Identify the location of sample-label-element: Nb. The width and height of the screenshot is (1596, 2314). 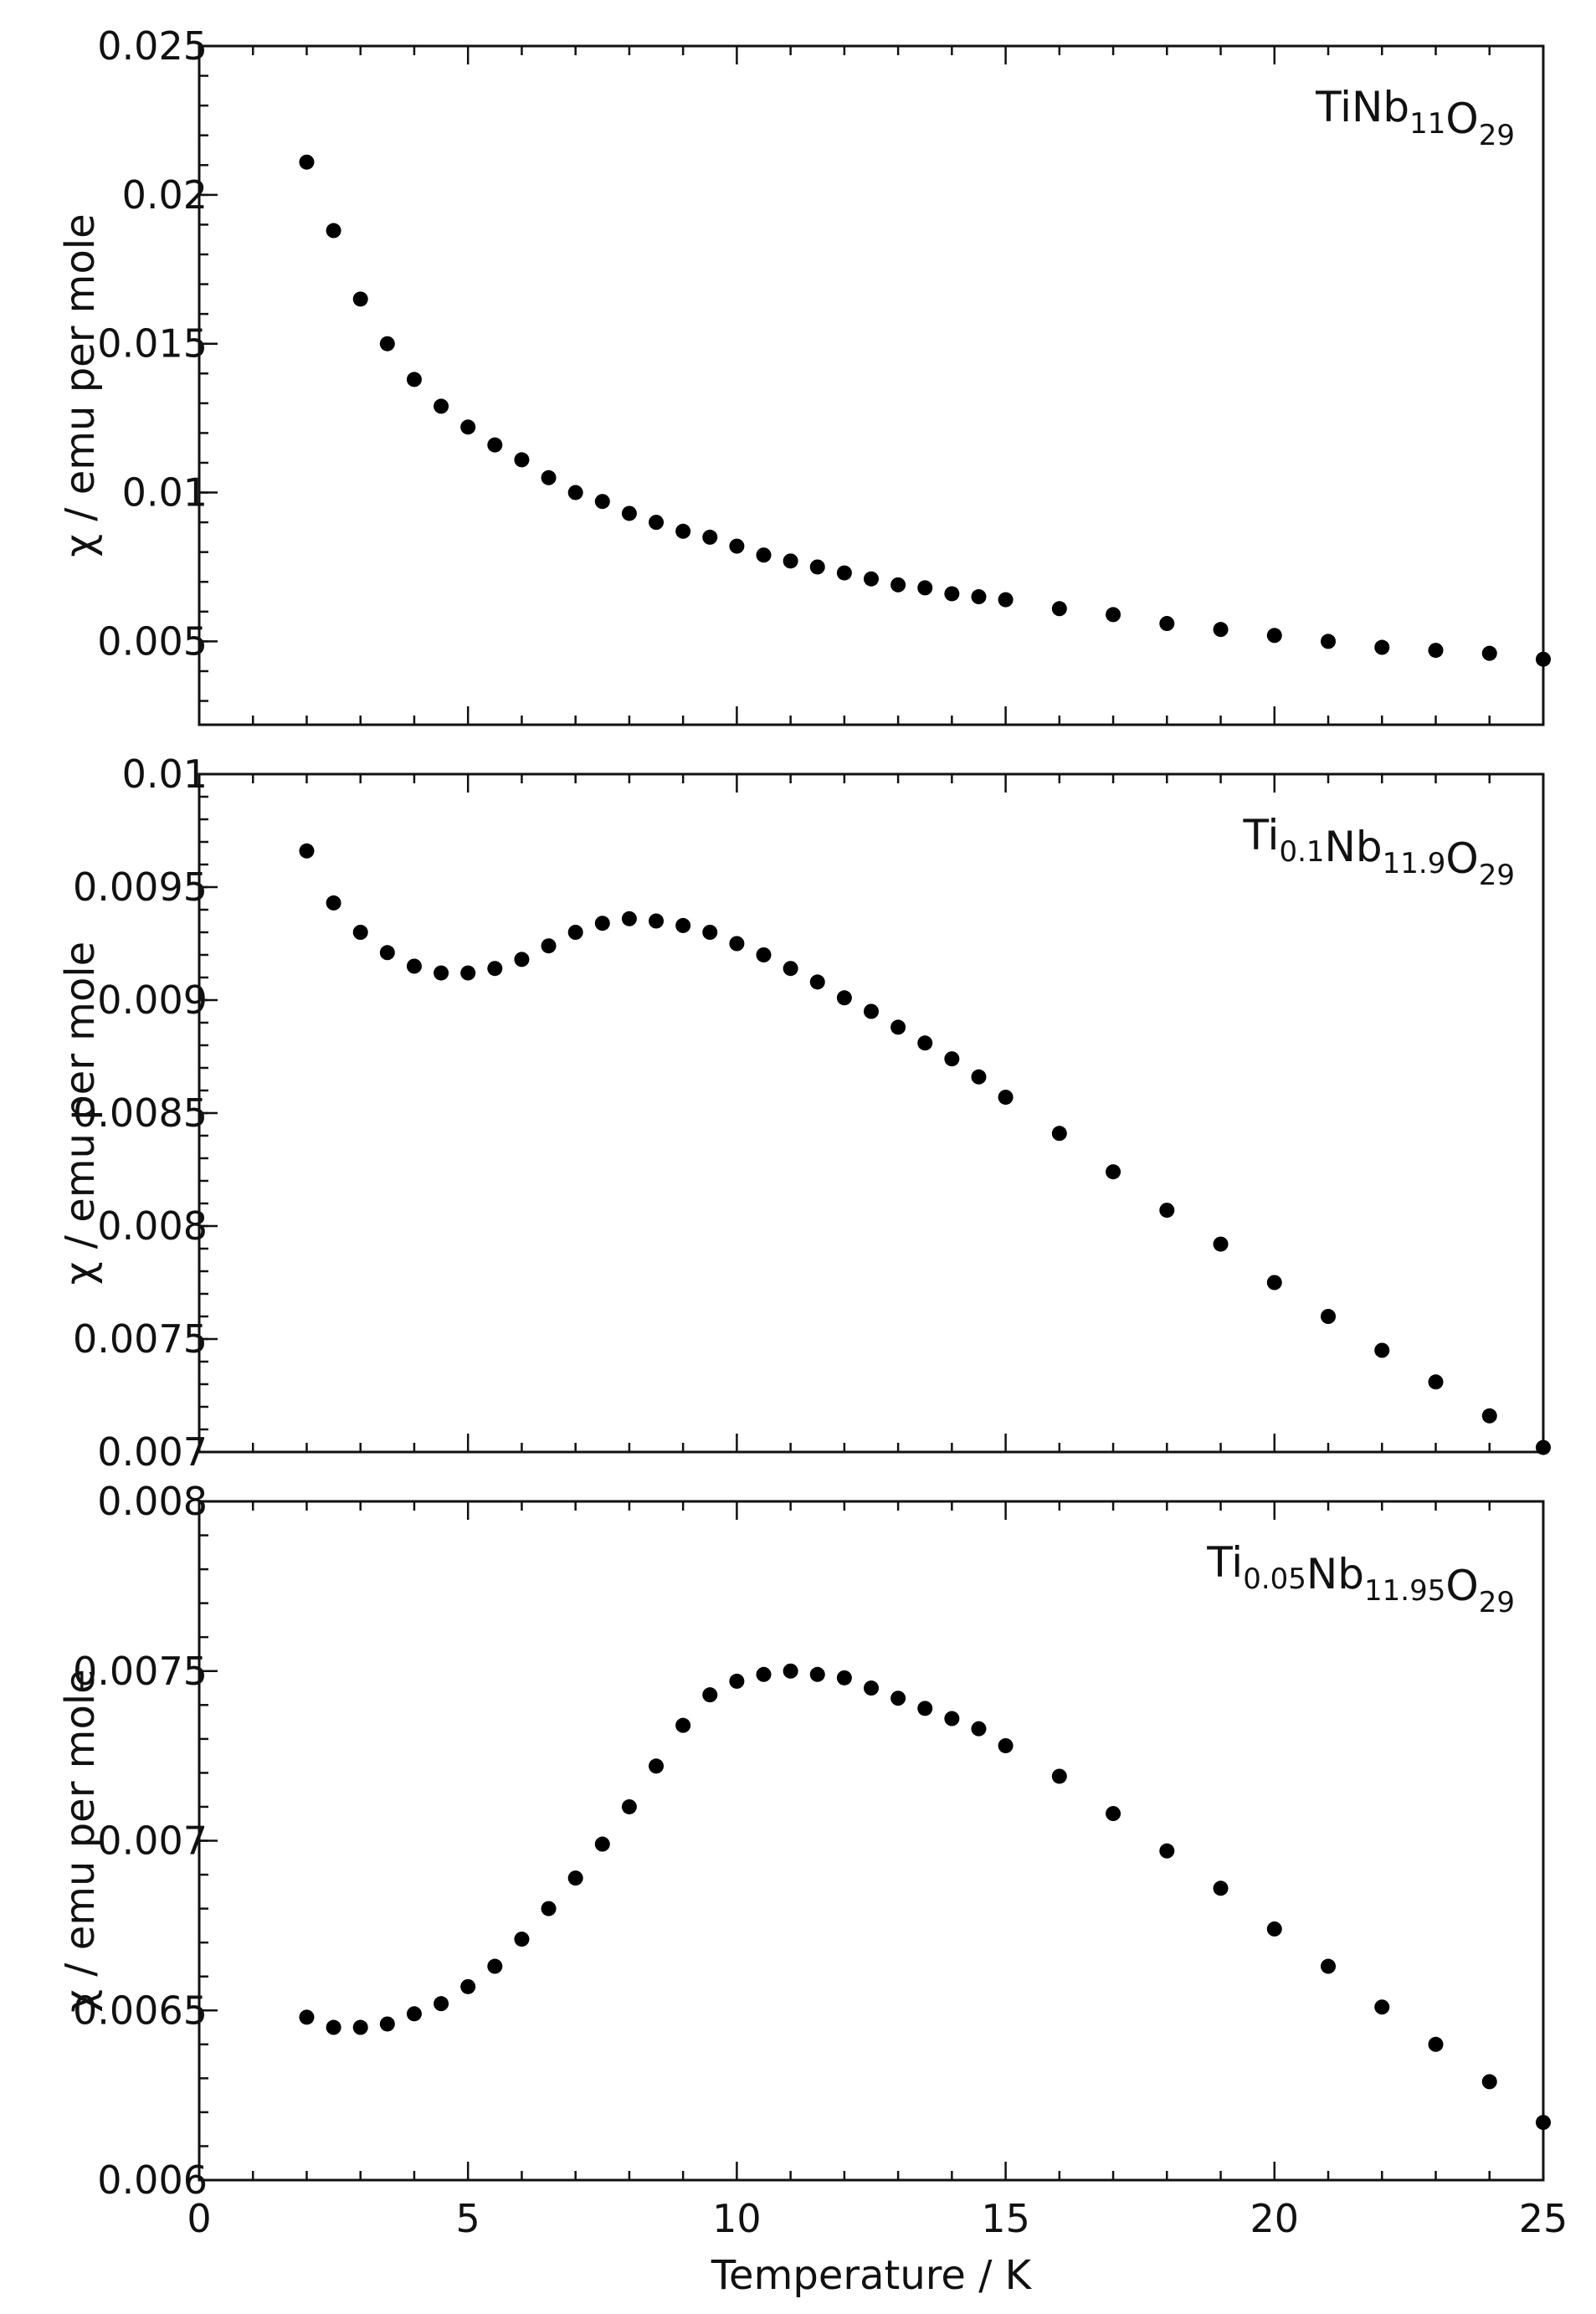
(1335, 1574).